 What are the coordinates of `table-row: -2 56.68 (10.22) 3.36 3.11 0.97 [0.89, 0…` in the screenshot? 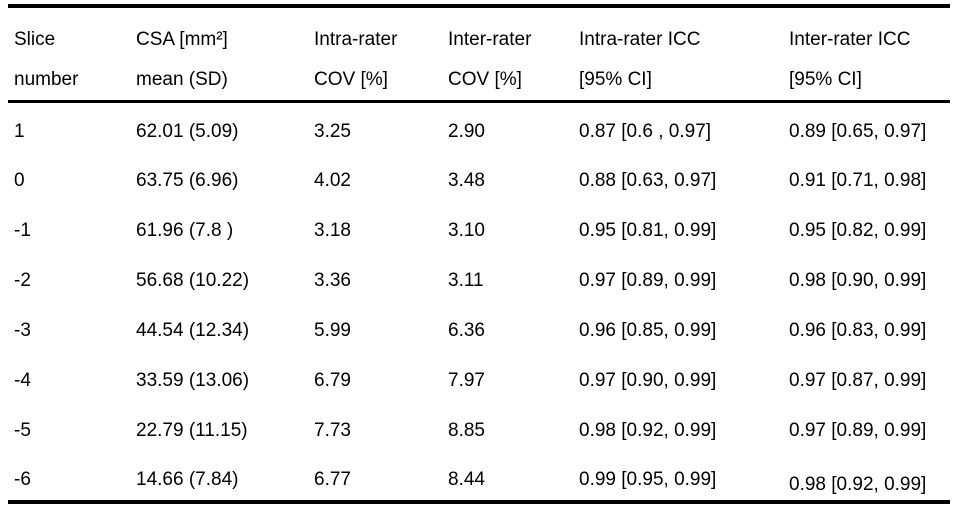 It's located at (479, 277).